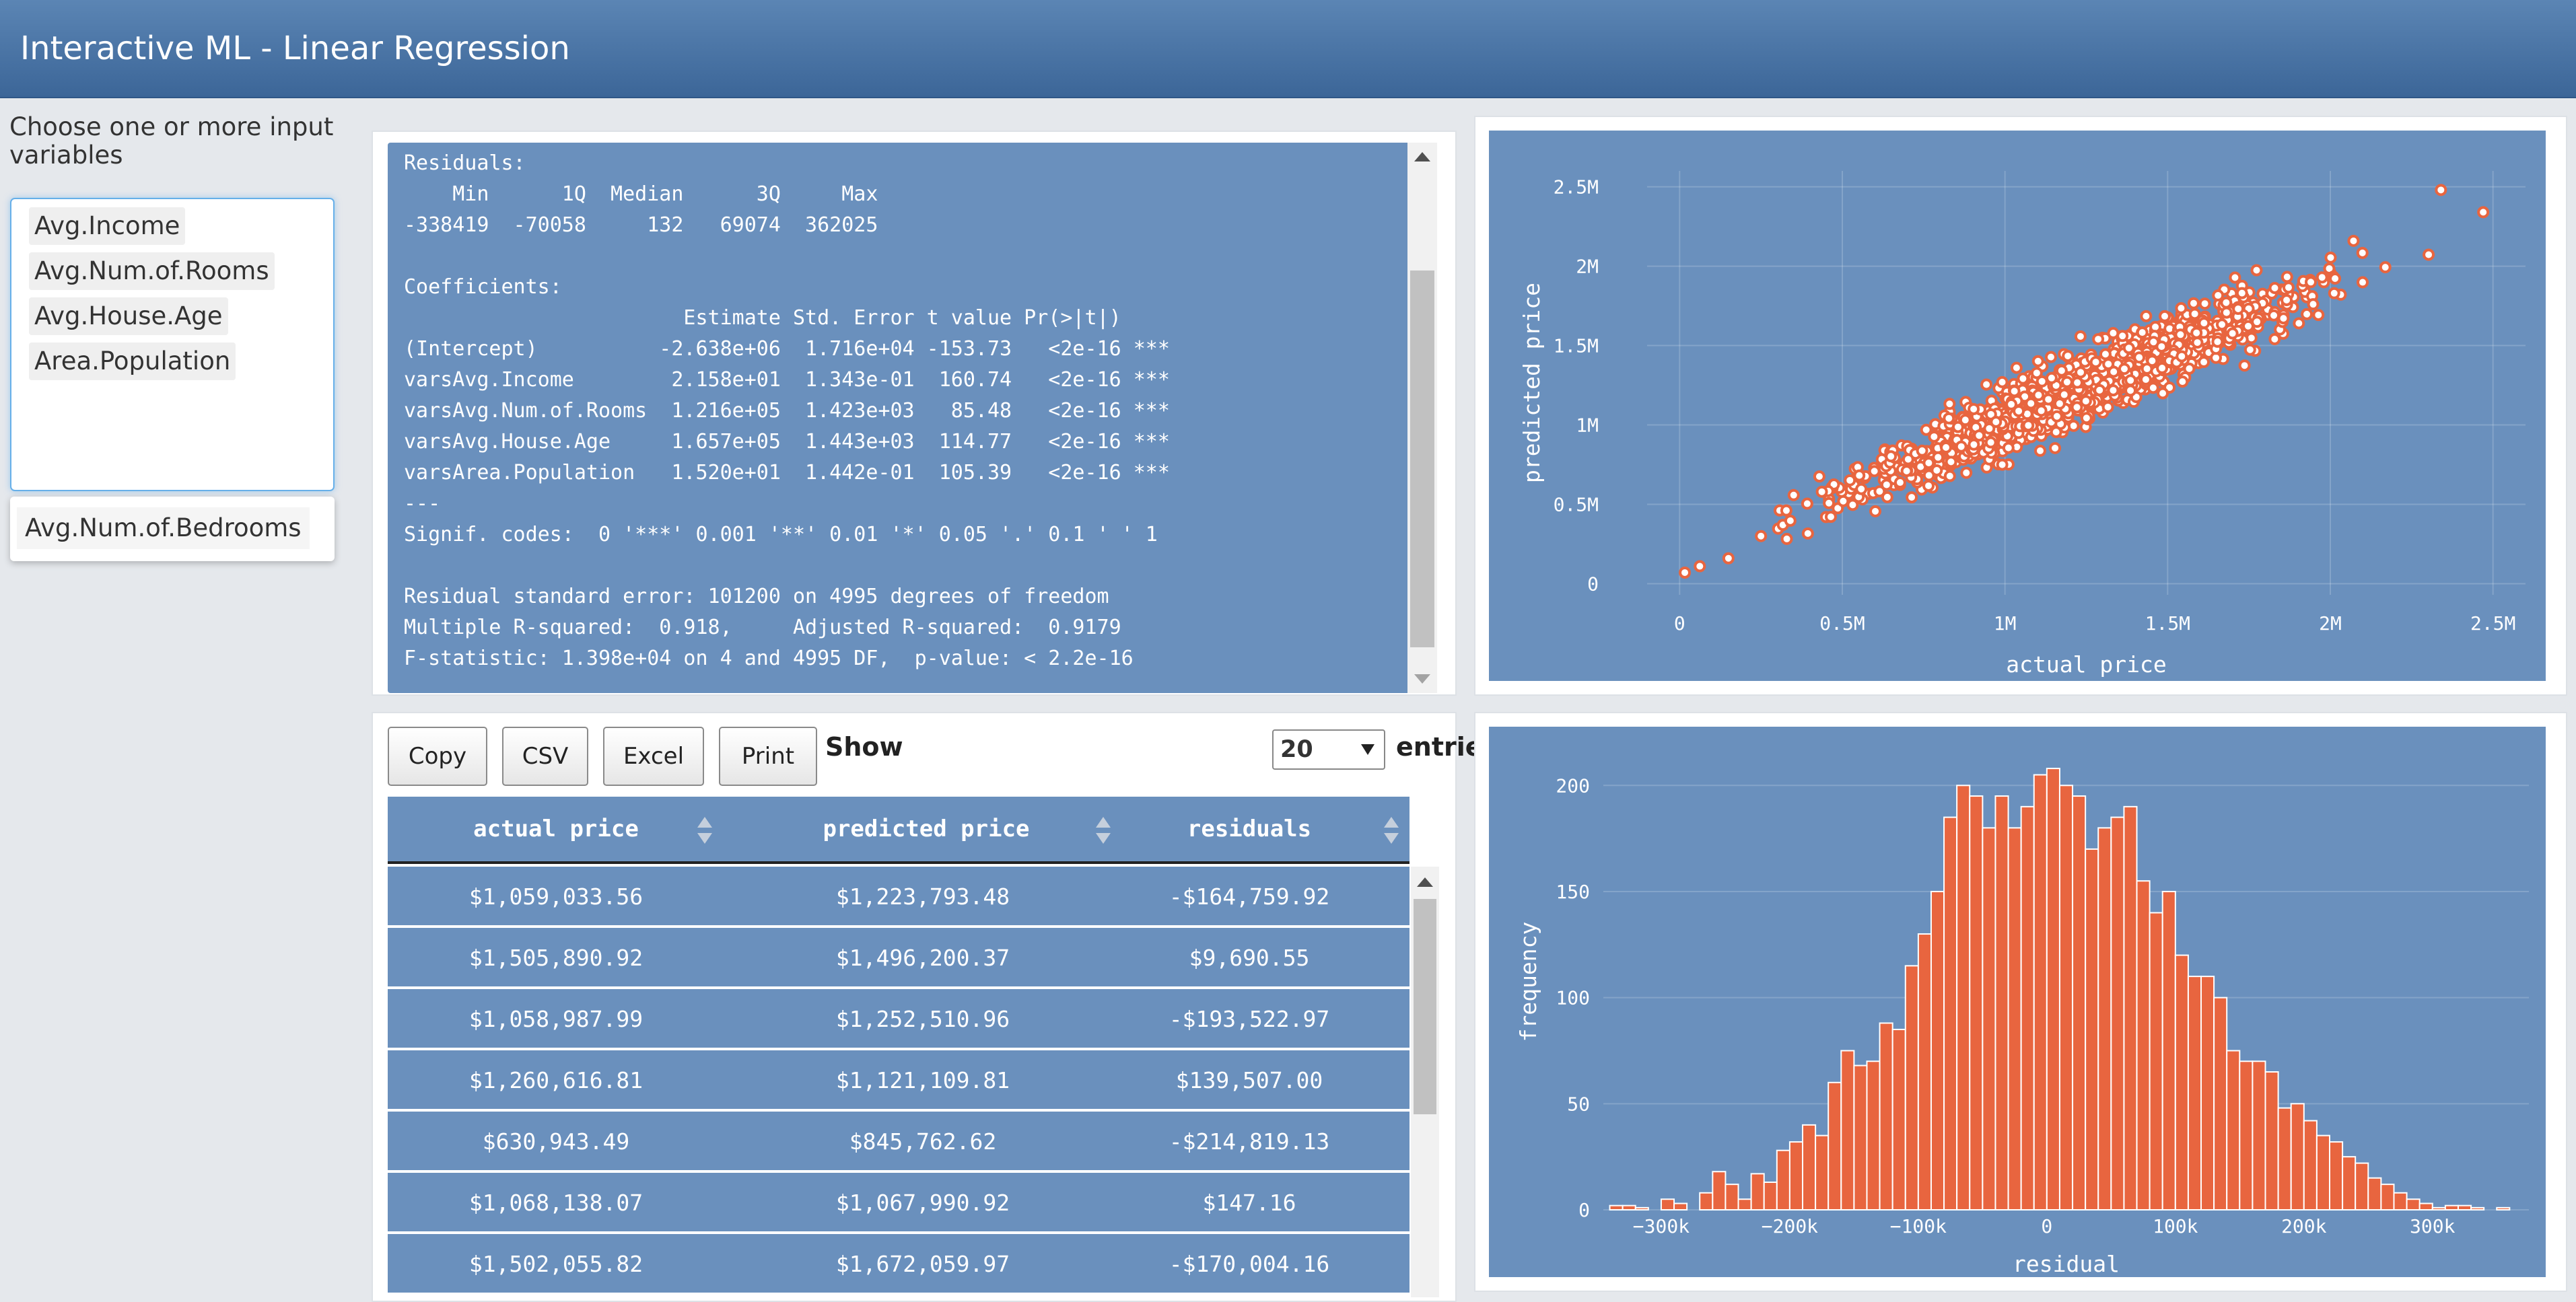  Describe the element at coordinates (898, 958) in the screenshot. I see `table-row: $1,505,890.92 $1,496,200.37 $9,690.55` at that location.